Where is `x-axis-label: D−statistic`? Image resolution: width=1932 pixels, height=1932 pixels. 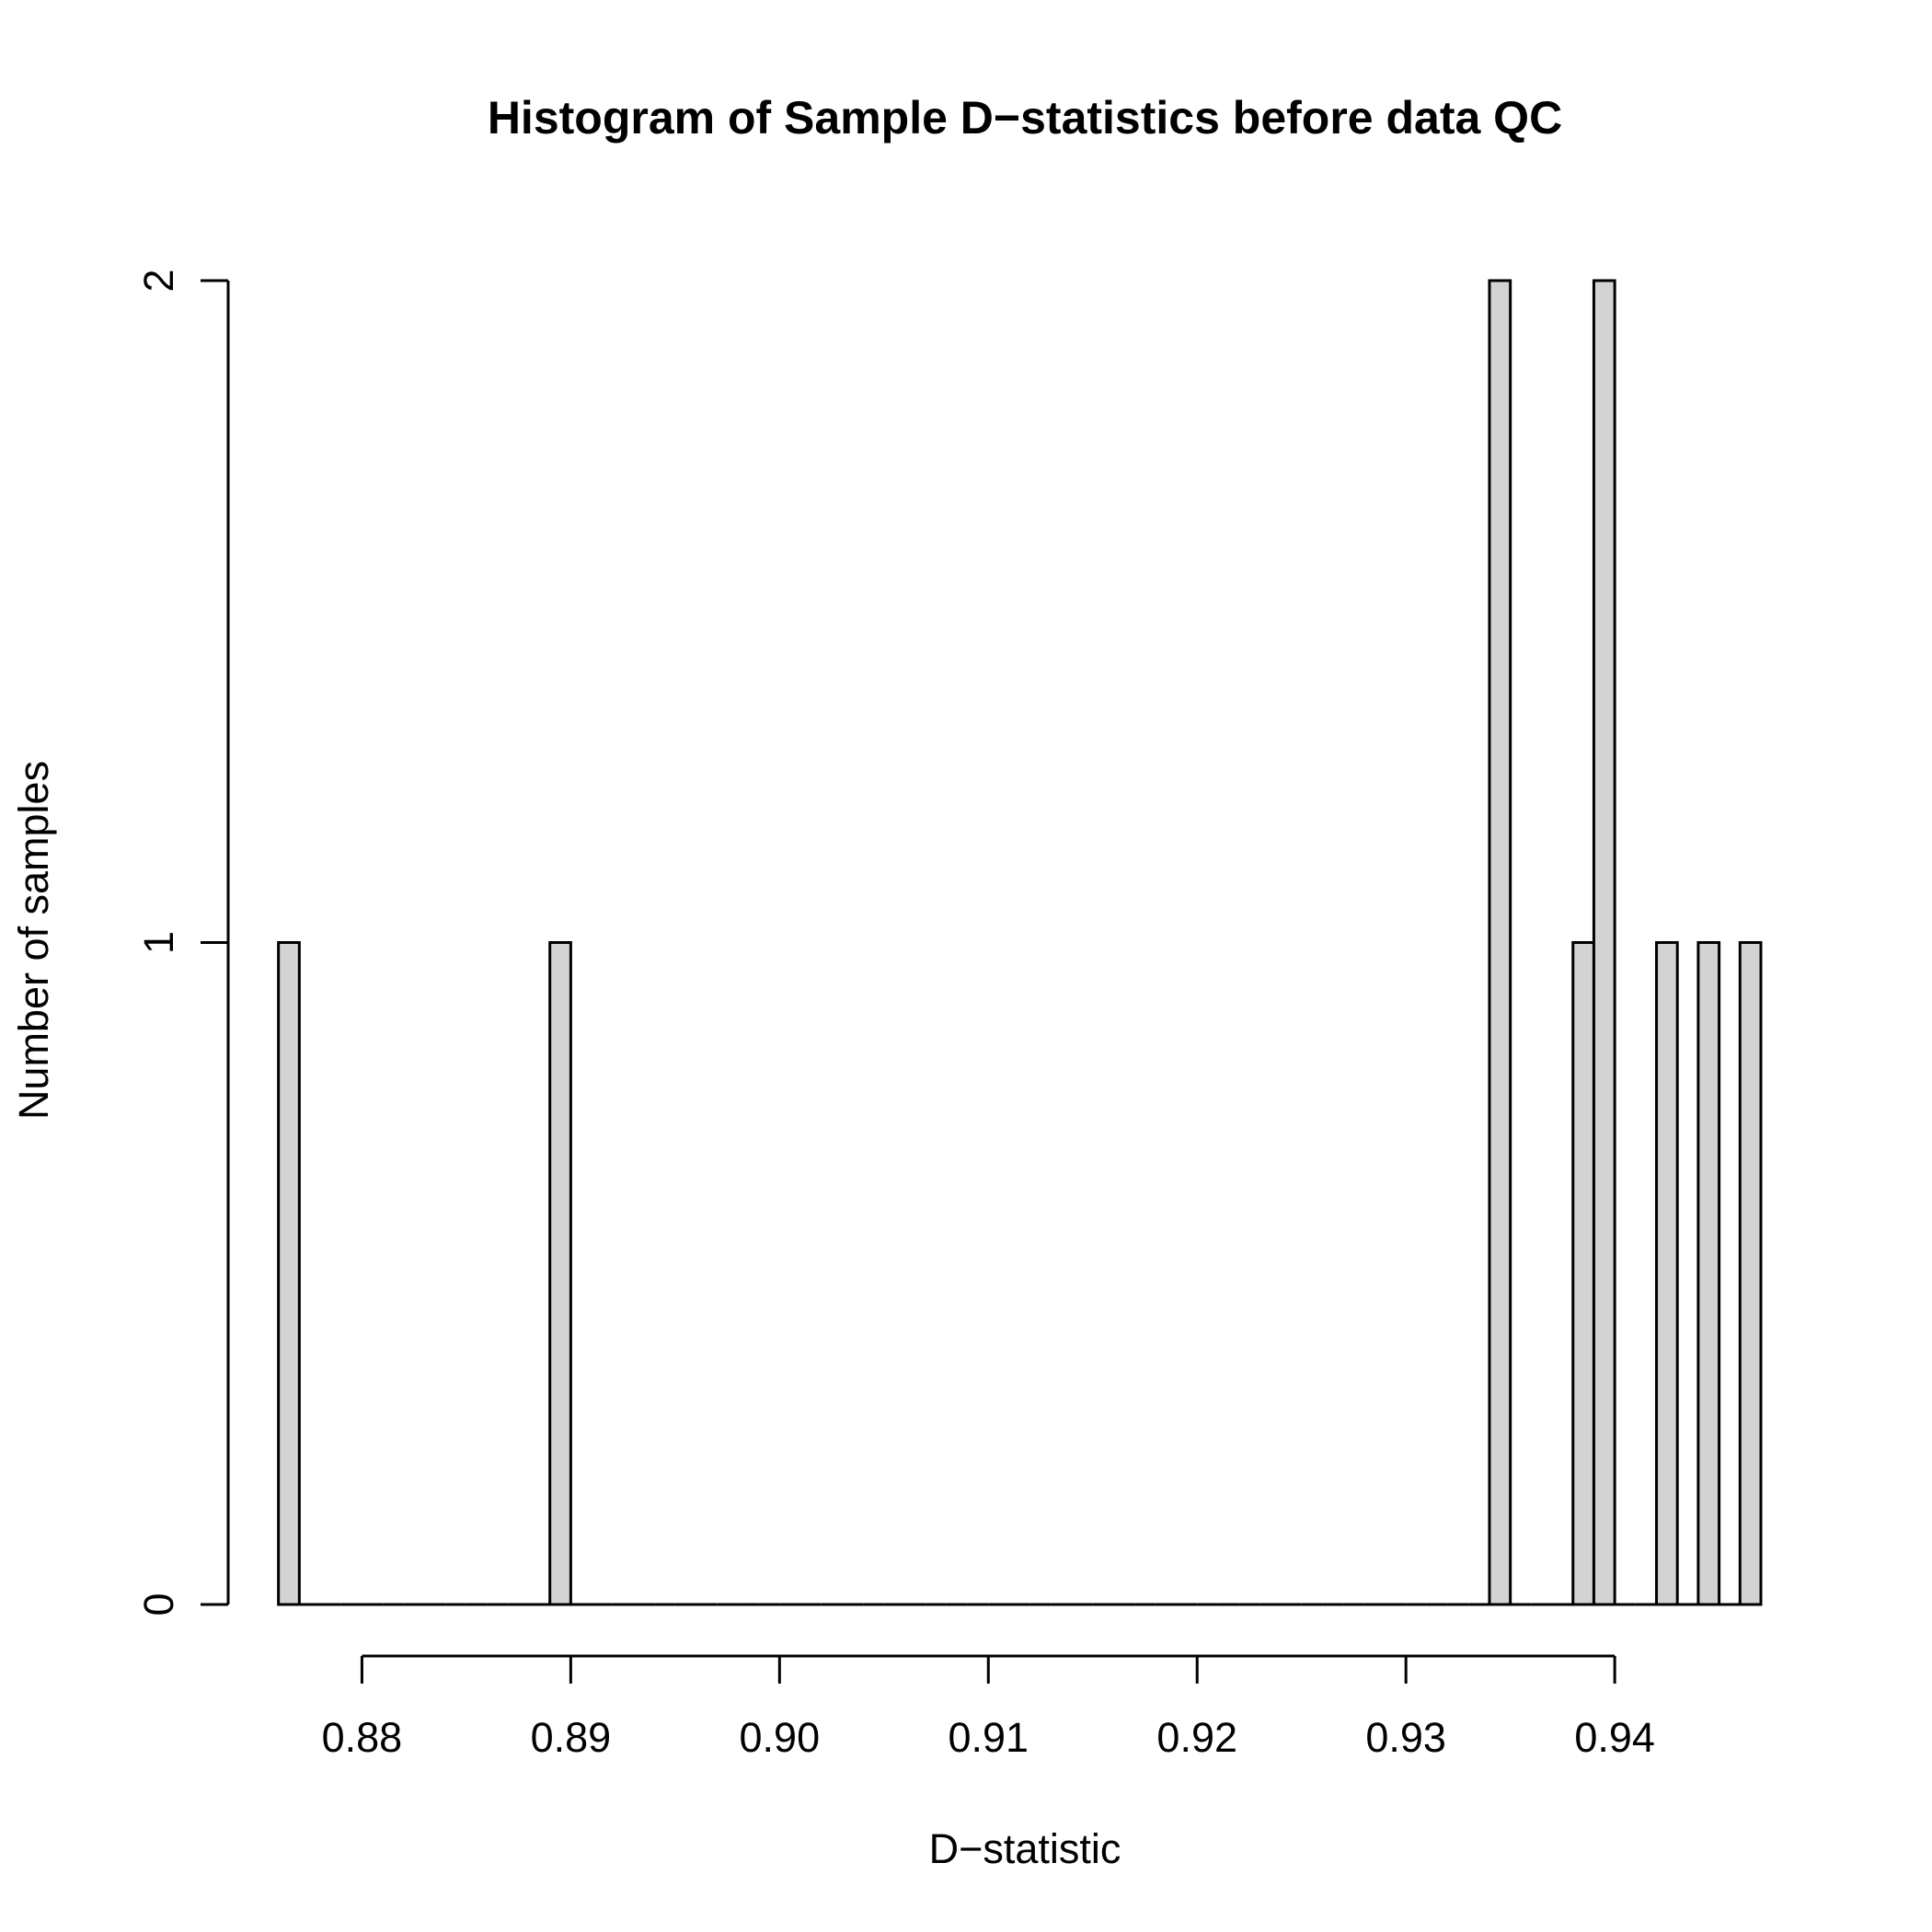
x-axis-label: D−statistic is located at coordinates (1025, 1848).